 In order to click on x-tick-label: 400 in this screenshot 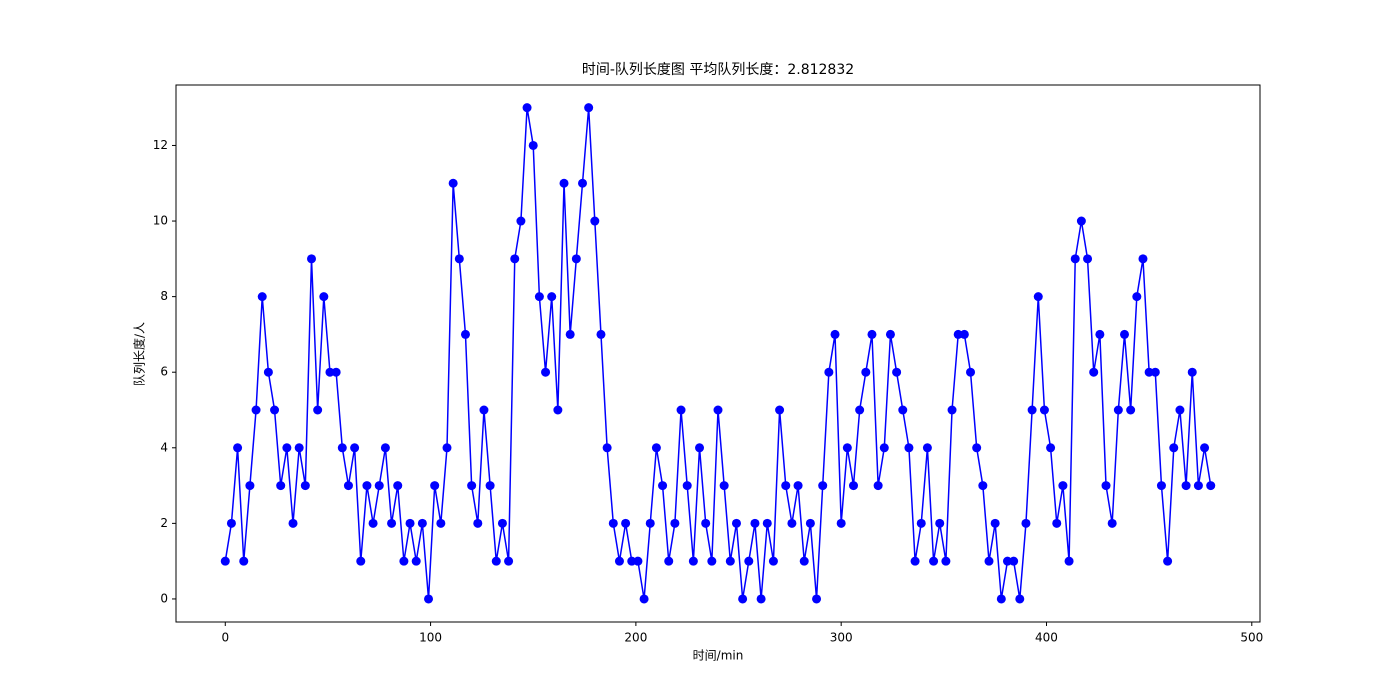, I will do `click(1046, 638)`.